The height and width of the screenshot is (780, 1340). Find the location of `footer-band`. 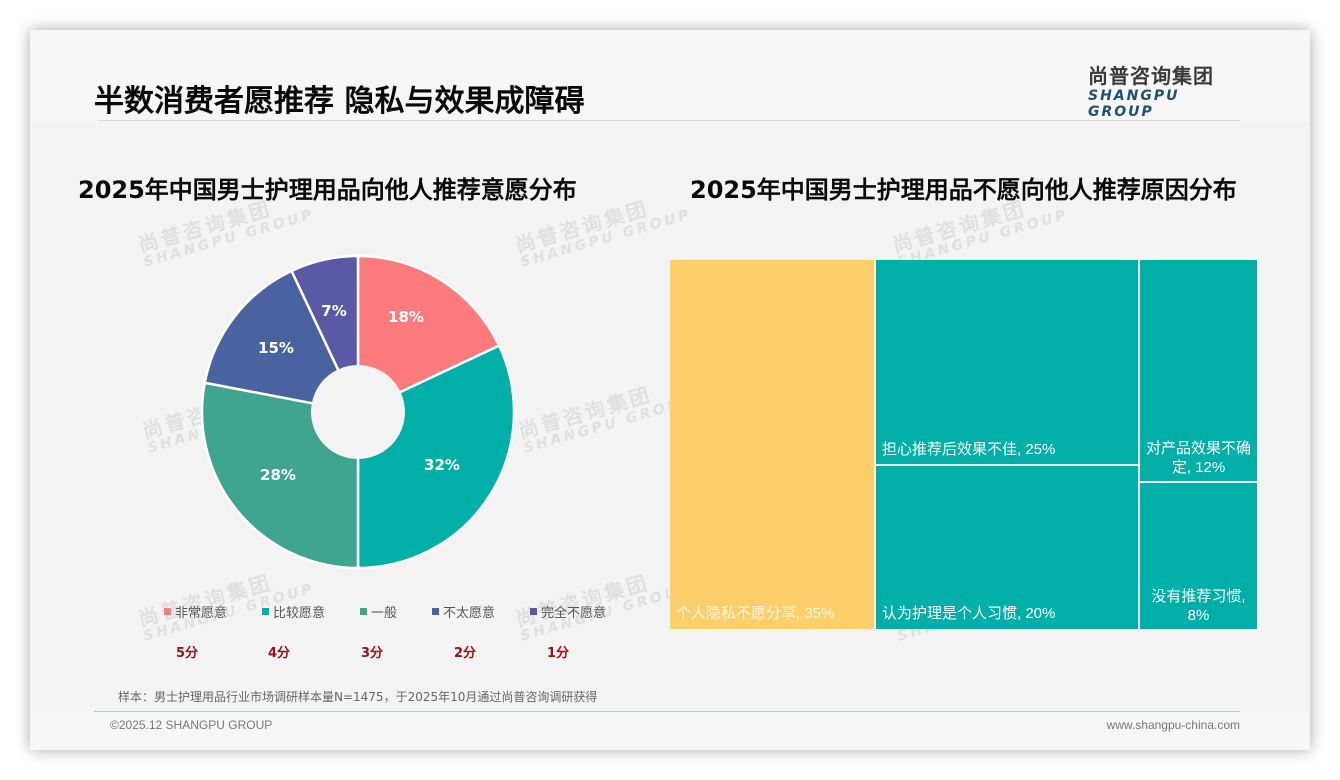

footer-band is located at coordinates (670, 731).